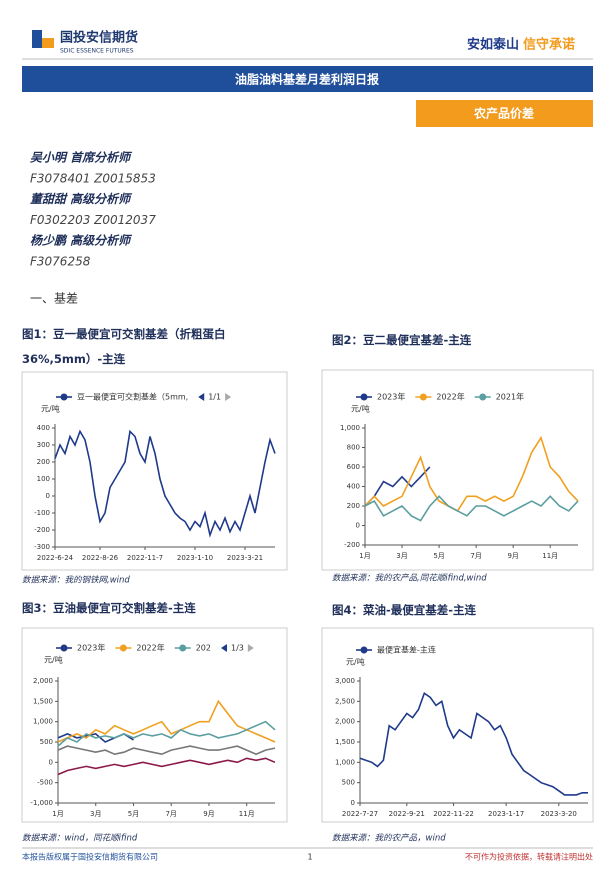  Describe the element at coordinates (214, 397) in the screenshot. I see `legend-pager: 1/1` at that location.